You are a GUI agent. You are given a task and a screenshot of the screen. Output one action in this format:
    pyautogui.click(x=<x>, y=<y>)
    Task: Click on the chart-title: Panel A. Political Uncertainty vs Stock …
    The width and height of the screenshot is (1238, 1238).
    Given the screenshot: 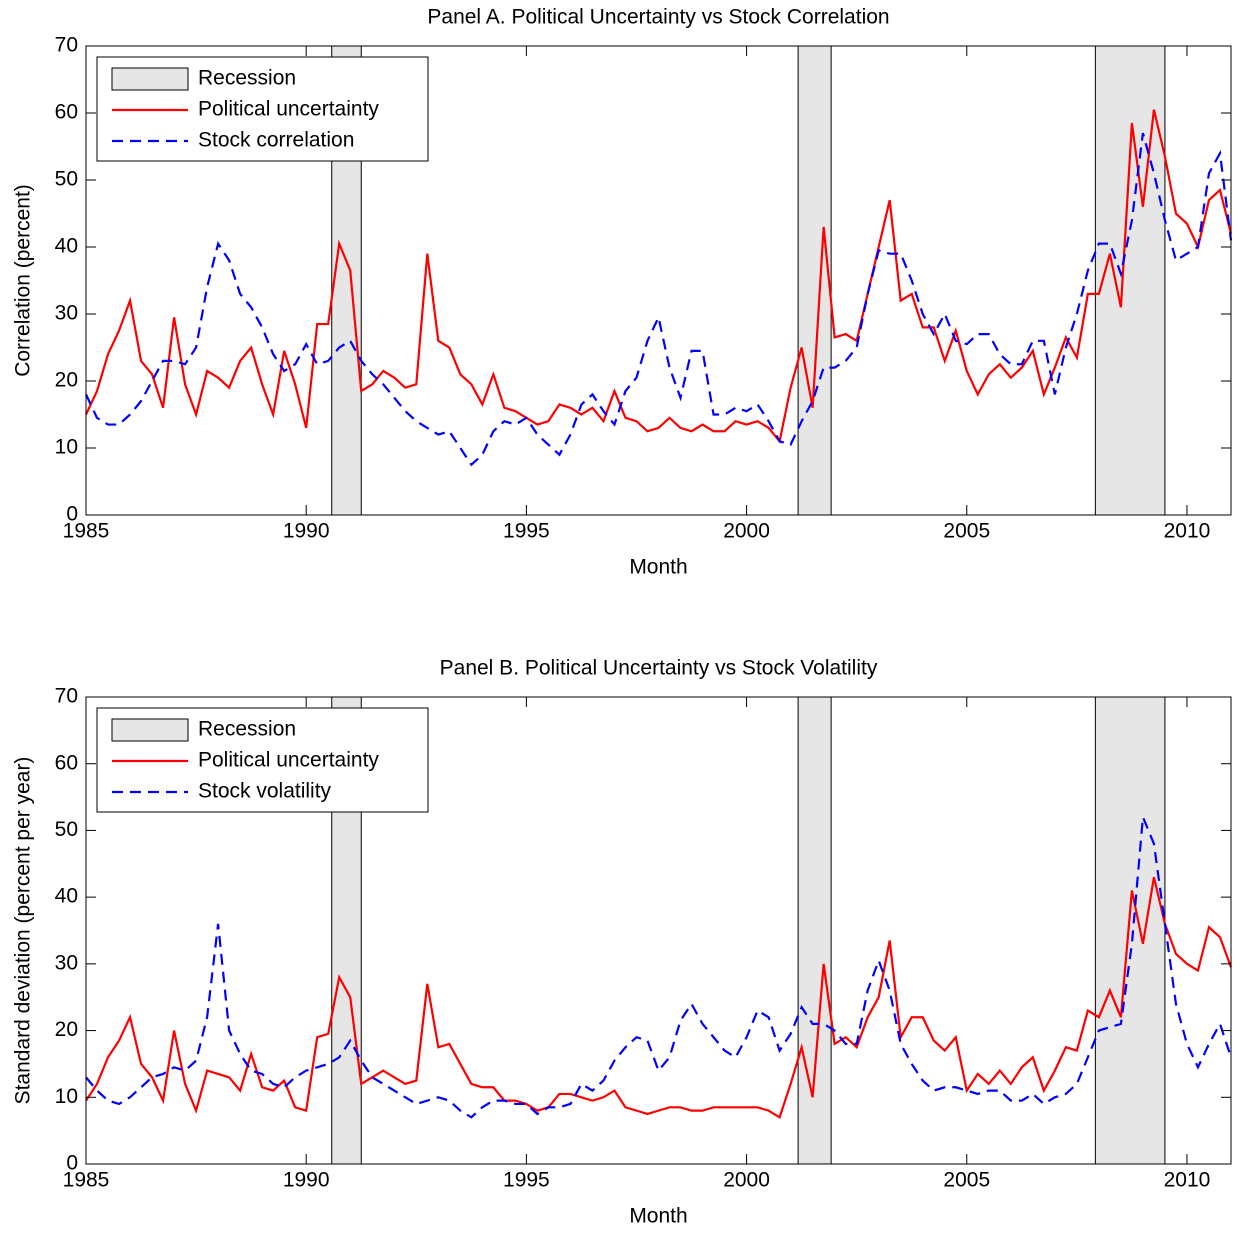 What is the action you would take?
    pyautogui.click(x=658, y=17)
    